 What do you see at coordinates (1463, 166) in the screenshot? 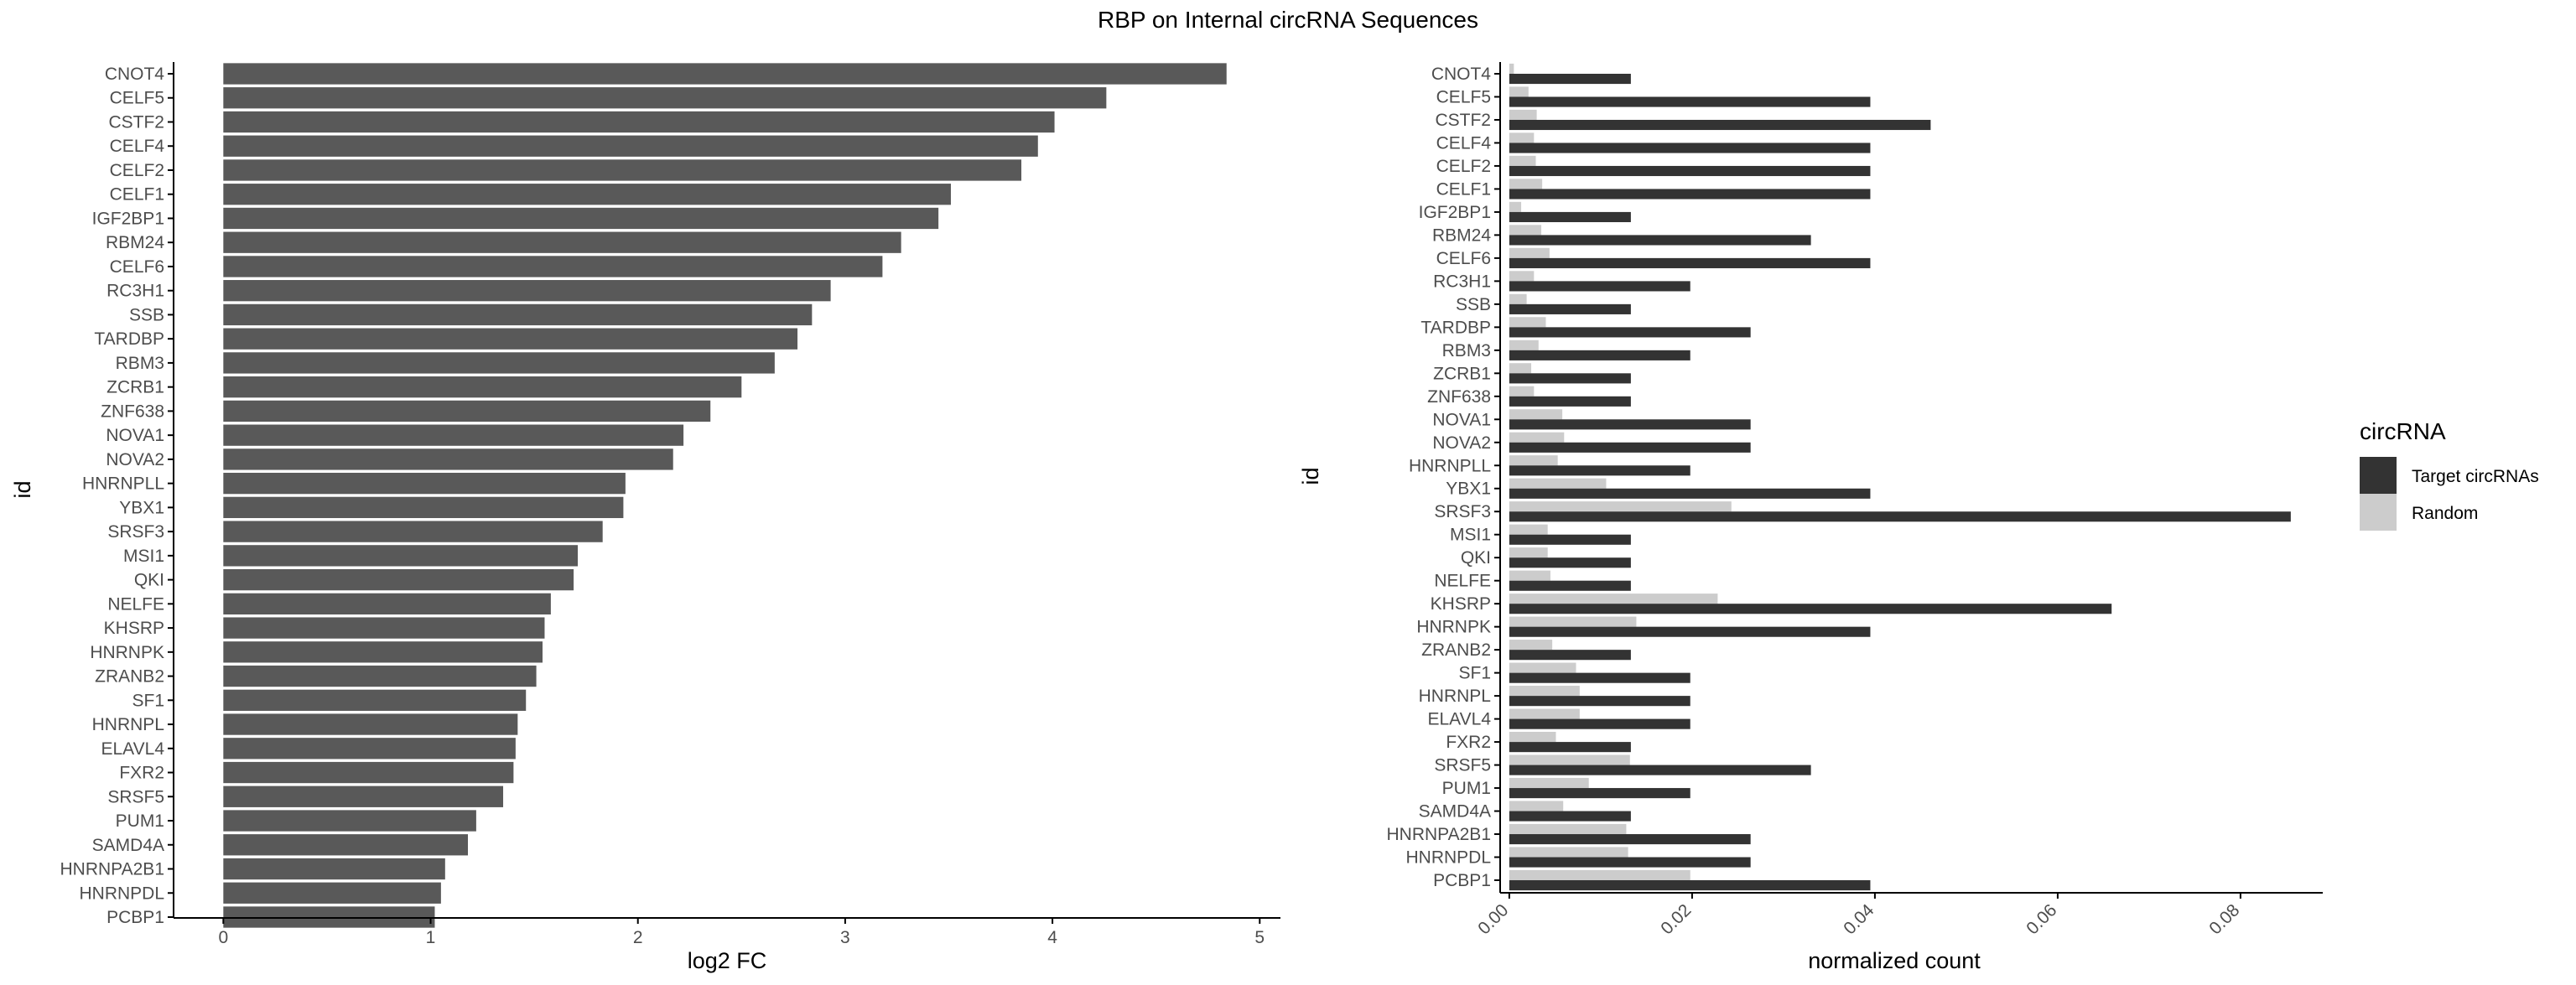
I see `y-tick-label: CELF2` at bounding box center [1463, 166].